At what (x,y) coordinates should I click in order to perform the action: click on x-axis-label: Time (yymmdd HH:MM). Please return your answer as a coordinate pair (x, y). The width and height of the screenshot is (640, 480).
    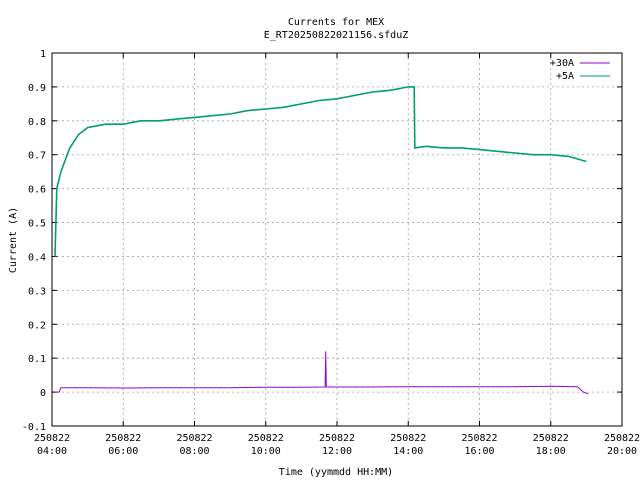
    Looking at the image, I should click on (336, 472).